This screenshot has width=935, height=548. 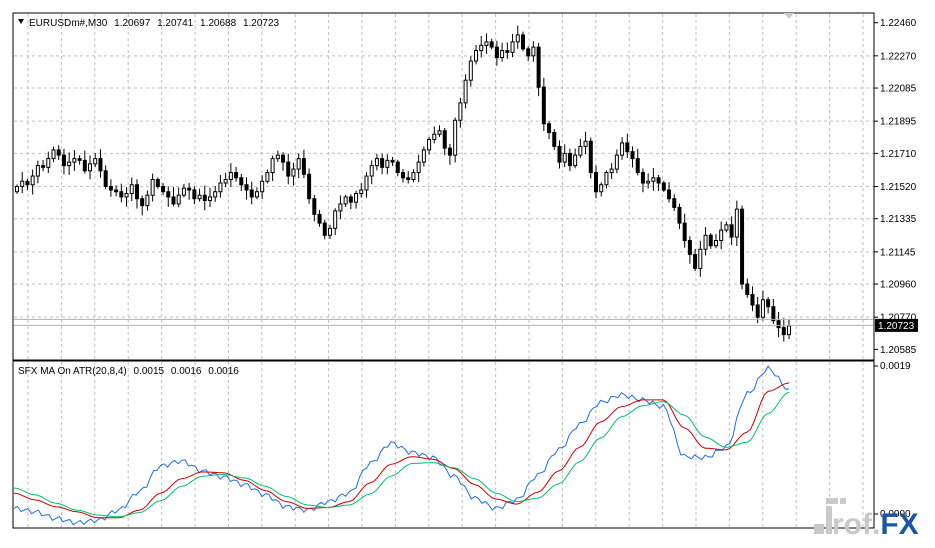 What do you see at coordinates (149, 371) in the screenshot?
I see `indicator-value-1: 0.0015` at bounding box center [149, 371].